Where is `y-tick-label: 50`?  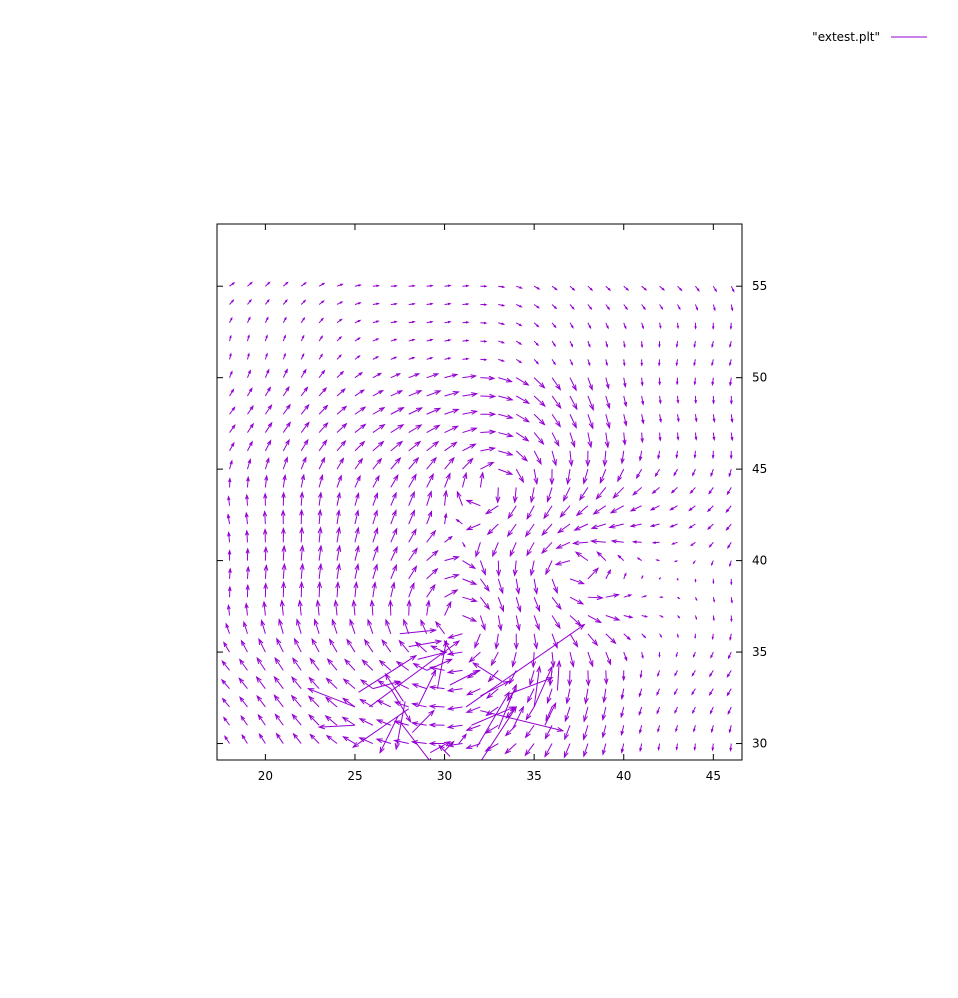
y-tick-label: 50 is located at coordinates (759, 378).